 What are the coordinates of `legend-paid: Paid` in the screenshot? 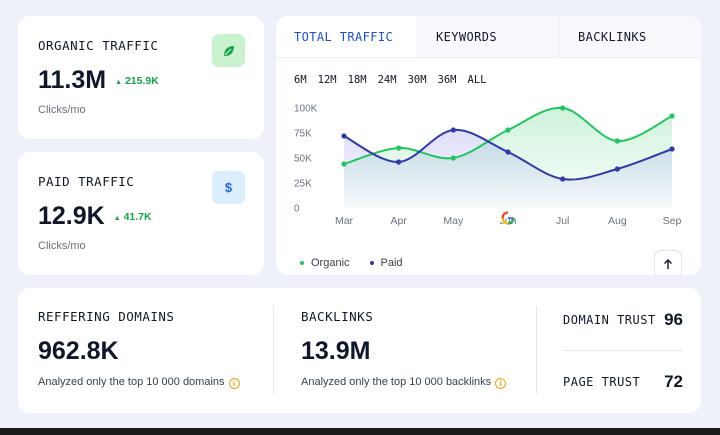 It's located at (386, 263).